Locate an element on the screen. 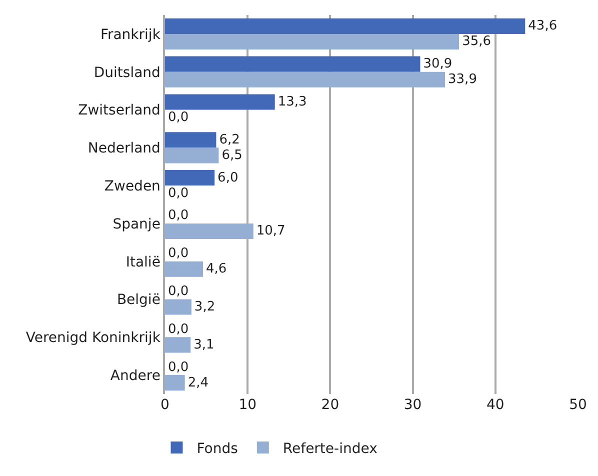  y-tick-label: Nederland is located at coordinates (124, 148).